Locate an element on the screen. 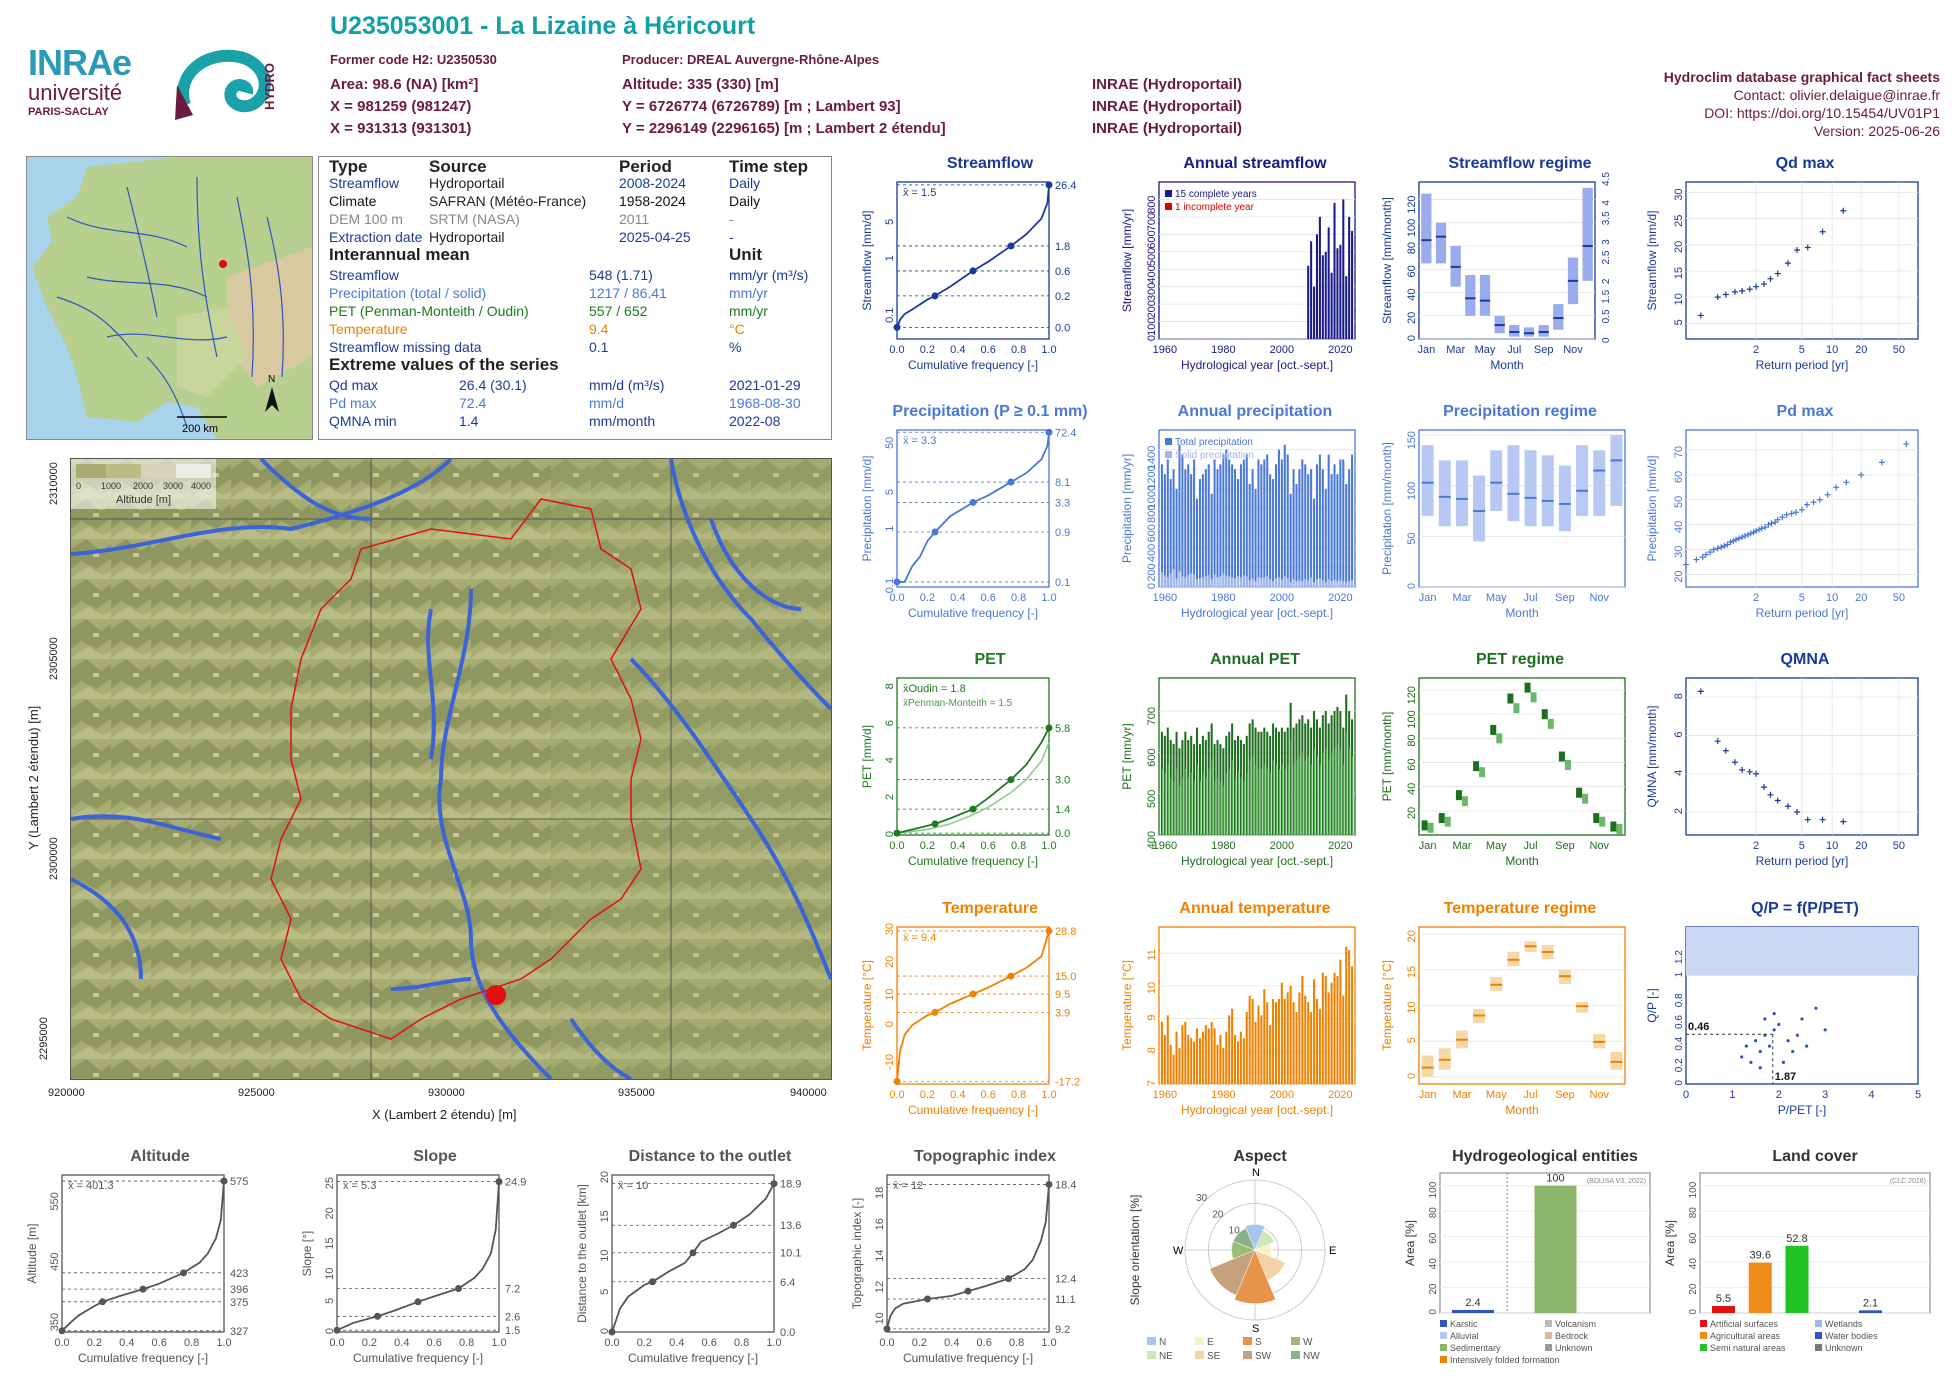 The image size is (1960, 1386). x-tick: 5 is located at coordinates (1802, 598).